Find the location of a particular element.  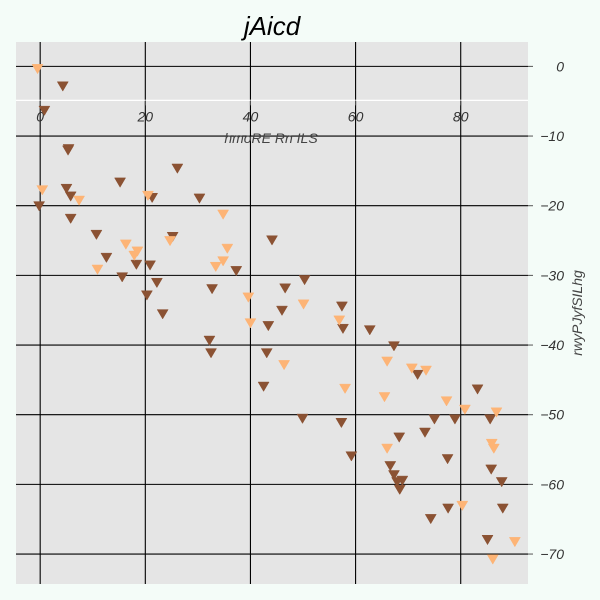

y-tick-label: 0 is located at coordinates (560, 66).